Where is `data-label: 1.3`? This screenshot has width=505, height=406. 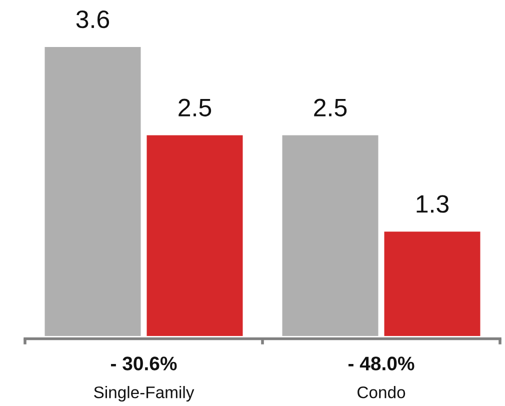 data-label: 1.3 is located at coordinates (432, 204).